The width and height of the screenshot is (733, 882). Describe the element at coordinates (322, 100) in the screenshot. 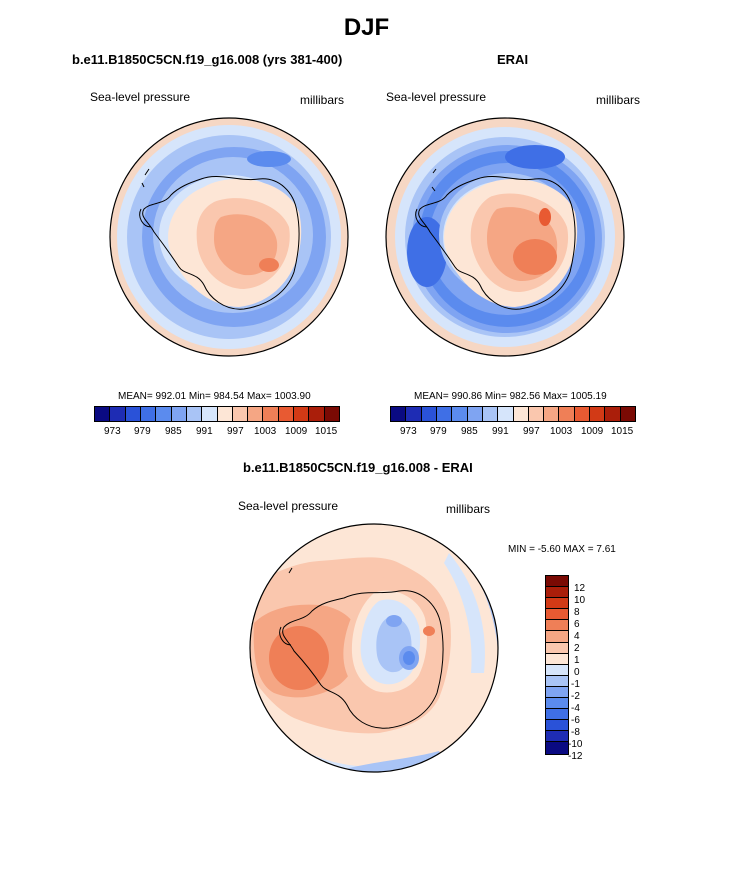

I see `model-units-label: millibars` at that location.